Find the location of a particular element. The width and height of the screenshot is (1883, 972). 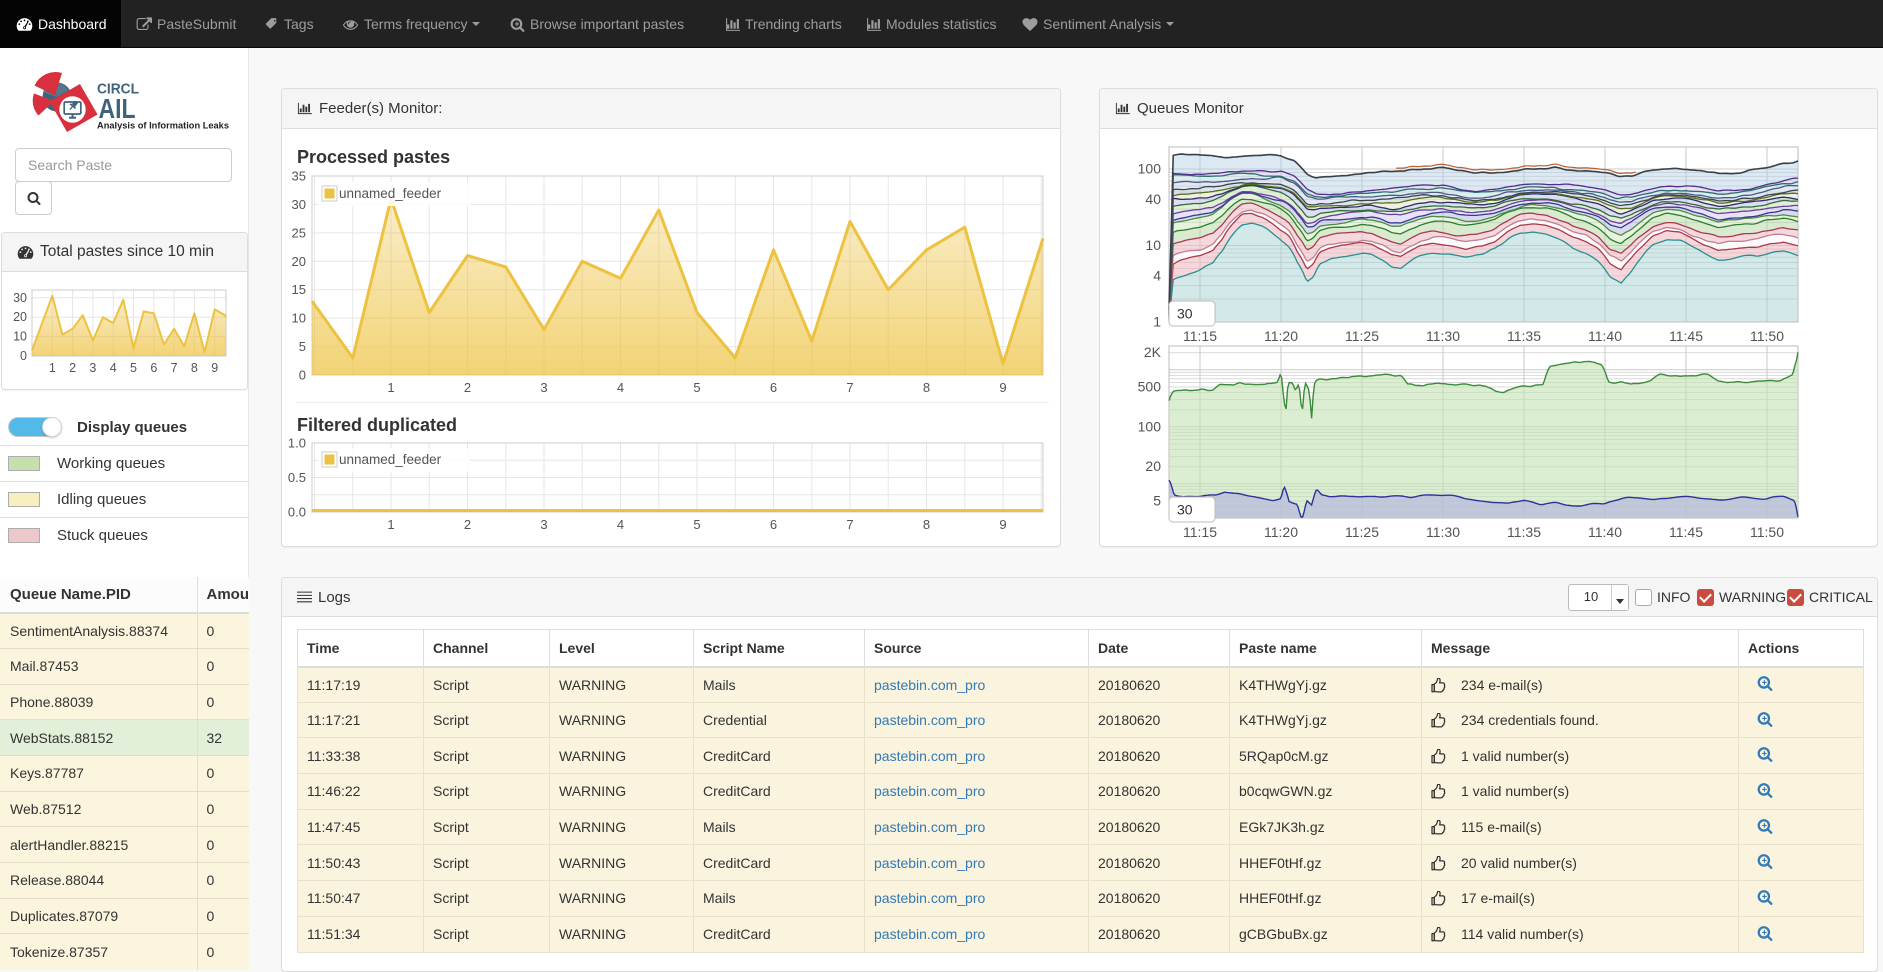

svg-text: 40 is located at coordinates (1153, 199).